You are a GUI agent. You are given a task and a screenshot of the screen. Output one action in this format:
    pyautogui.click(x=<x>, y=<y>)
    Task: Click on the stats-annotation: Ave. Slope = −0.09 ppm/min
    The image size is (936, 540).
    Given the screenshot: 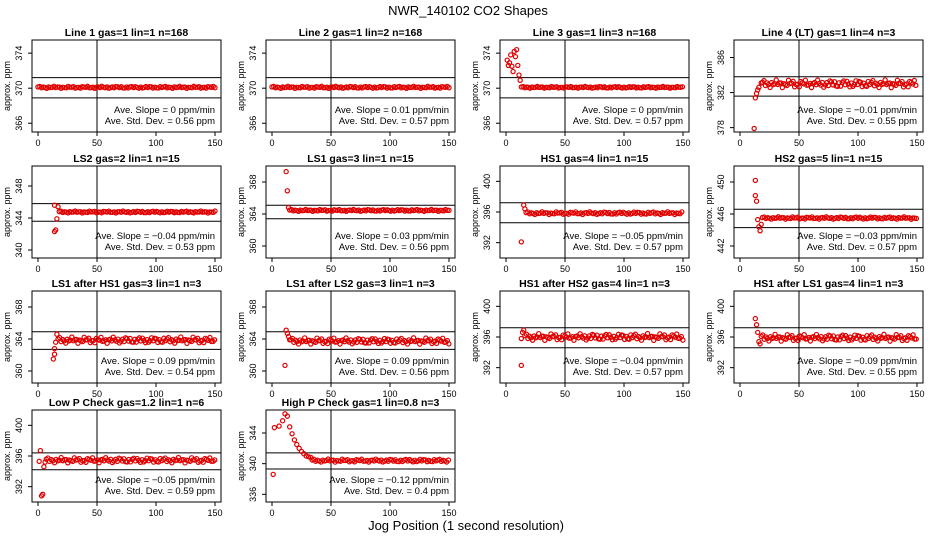 What is the action you would take?
    pyautogui.click(x=857, y=361)
    